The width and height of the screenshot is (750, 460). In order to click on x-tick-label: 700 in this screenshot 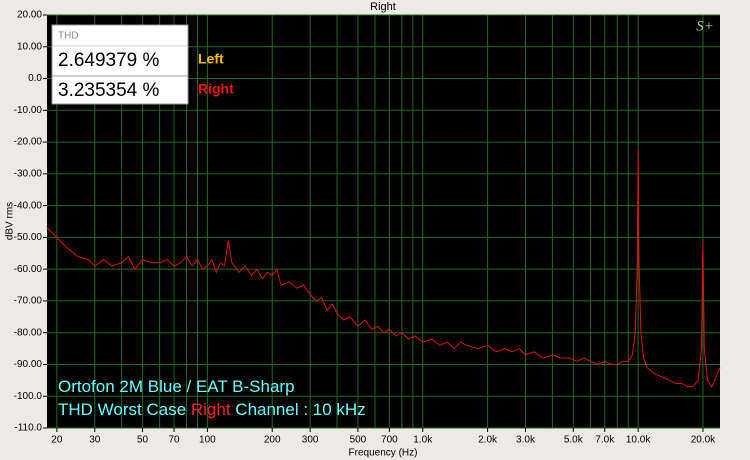, I will do `click(389, 440)`.